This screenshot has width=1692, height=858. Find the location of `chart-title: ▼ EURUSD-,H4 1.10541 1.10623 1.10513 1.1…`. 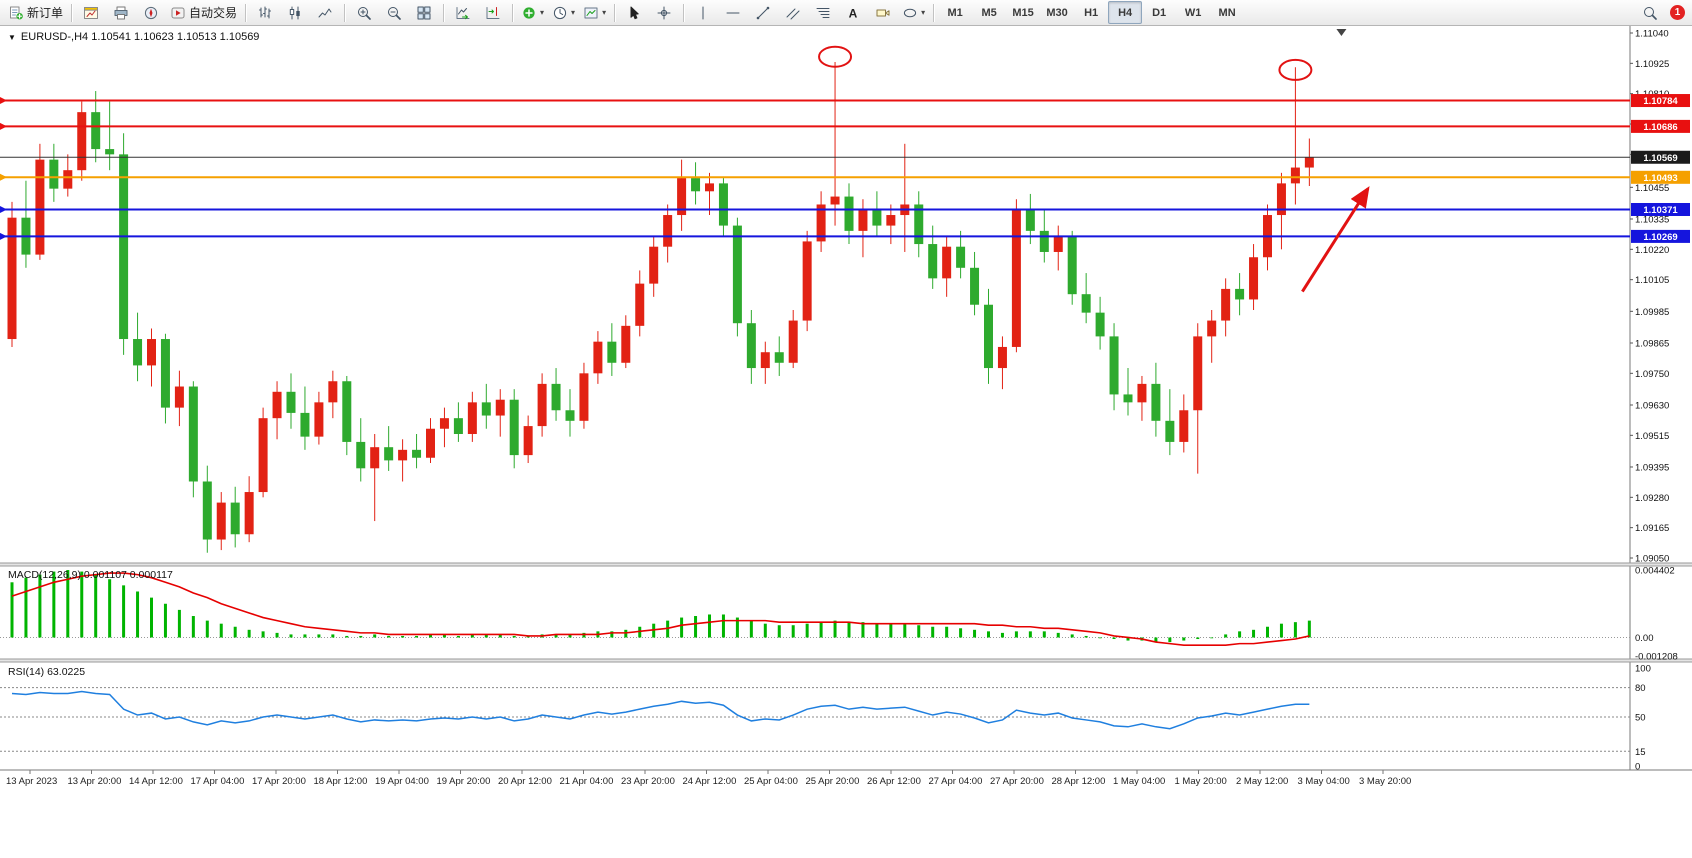

chart-title: ▼ EURUSD-,H4 1.10541 1.10623 1.10513 1.1… is located at coordinates (133, 37).